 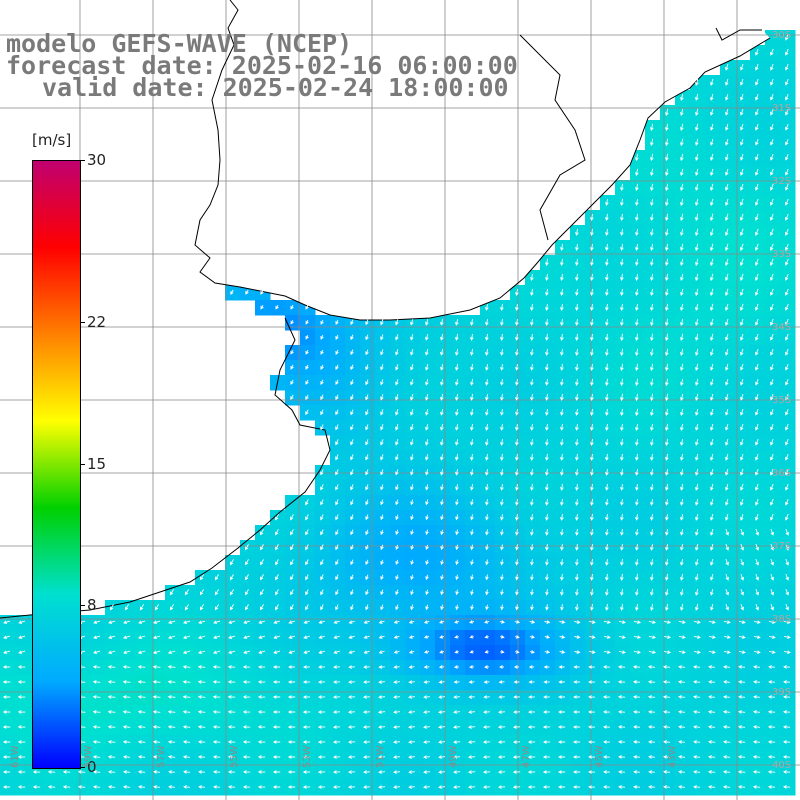 I want to click on longitude-label: 59W, so click(x=88, y=756).